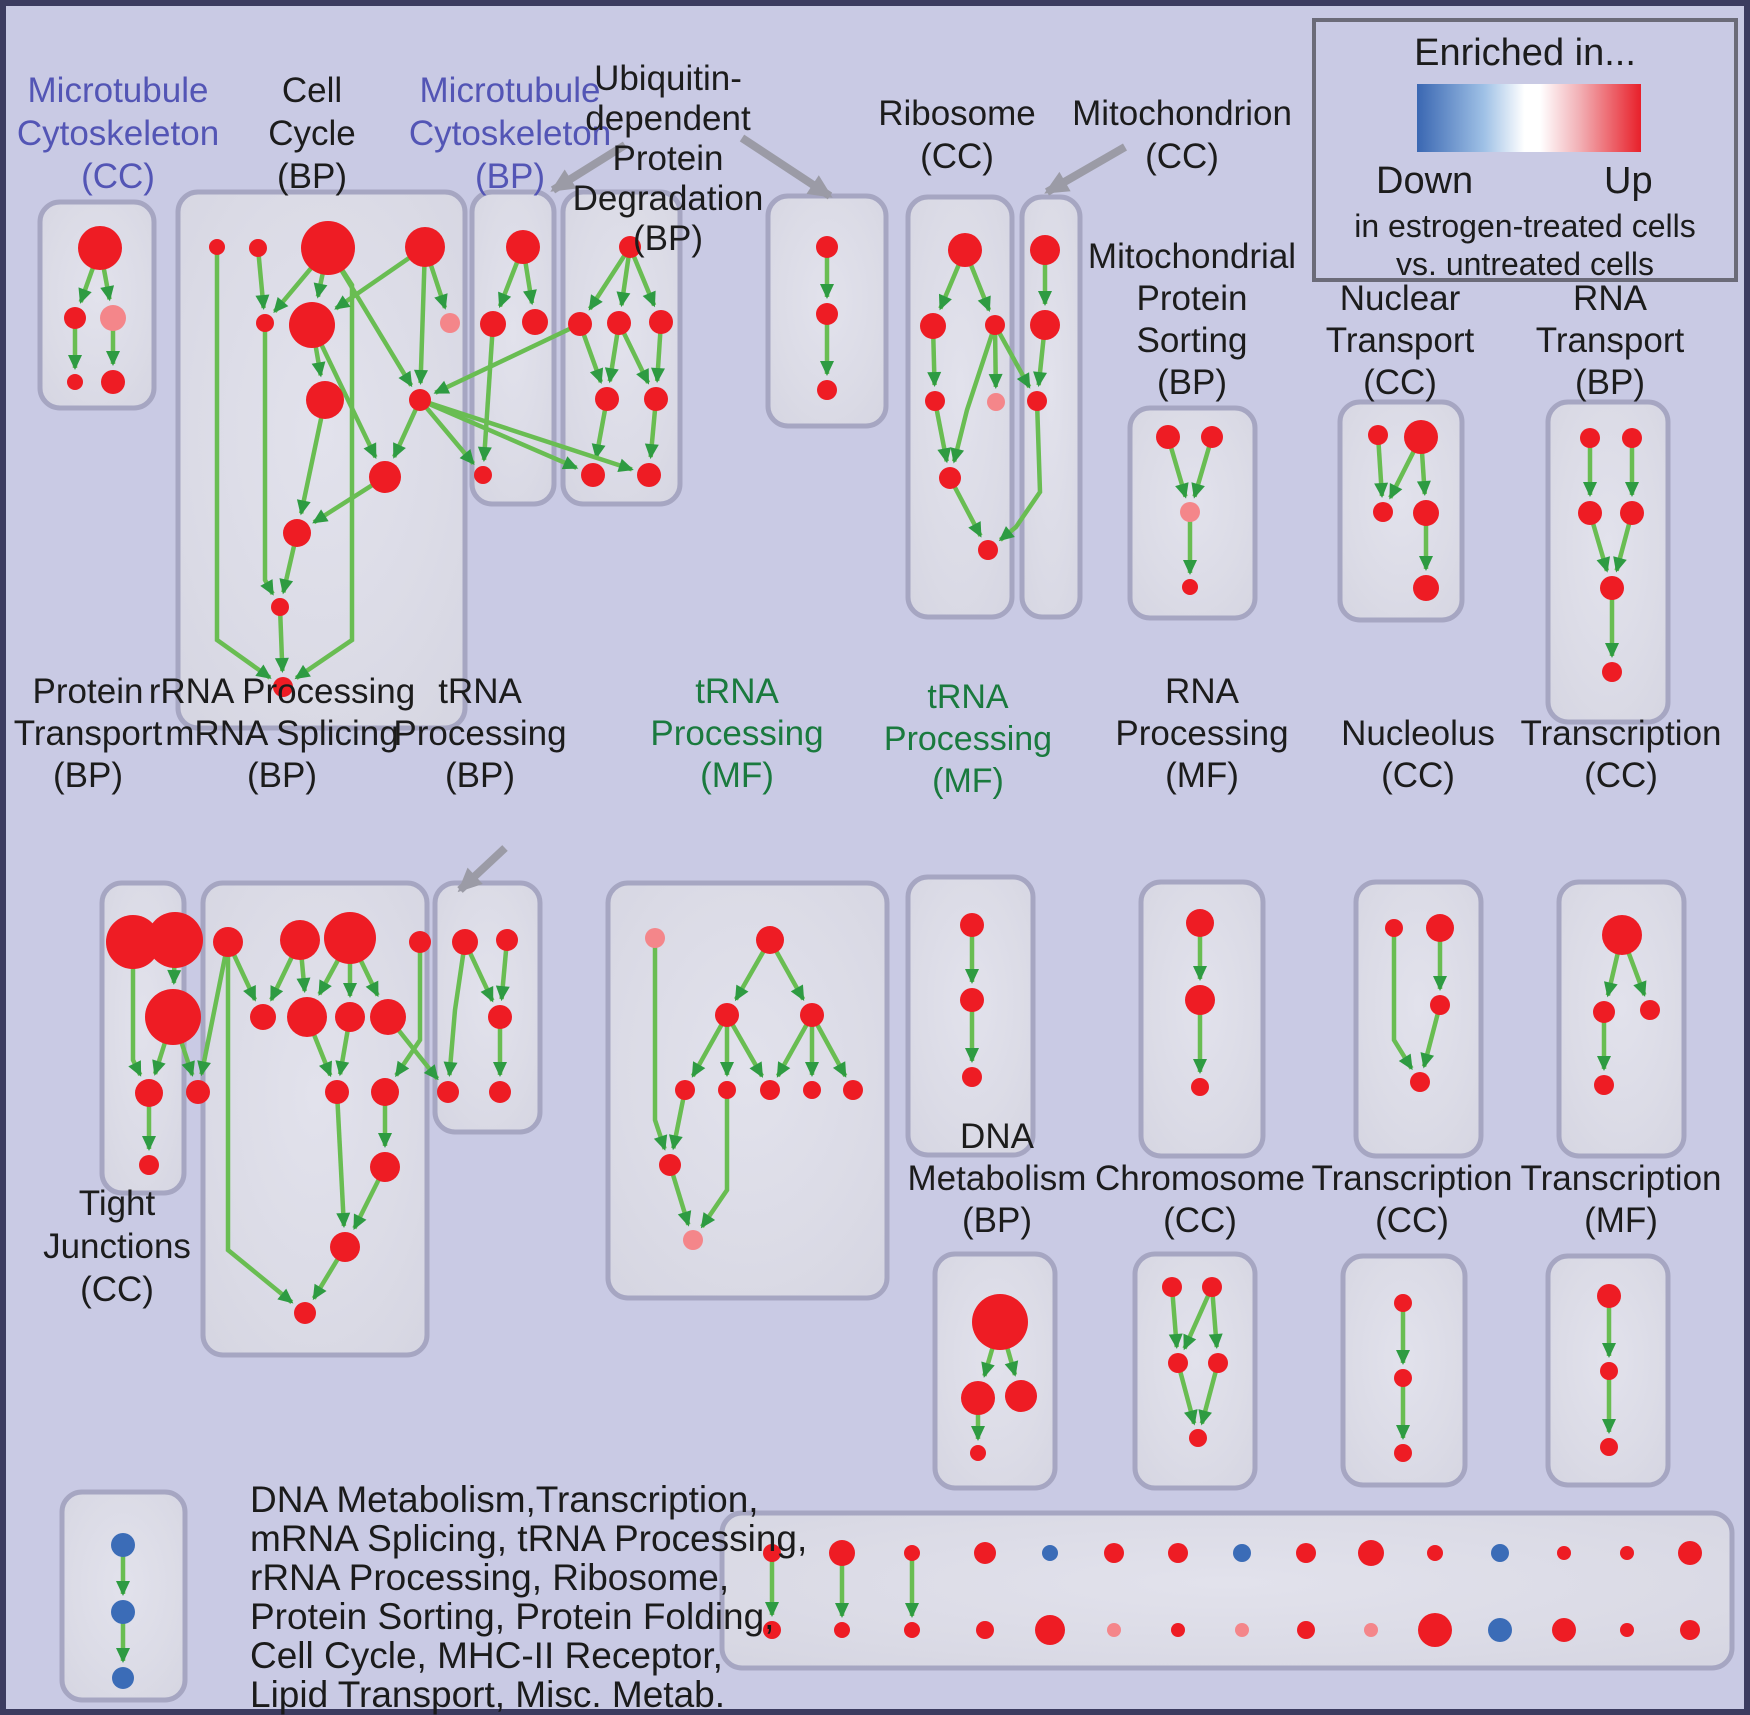 This screenshot has width=1750, height=1715. I want to click on go-term-node-g22-a, so click(1609, 1296).